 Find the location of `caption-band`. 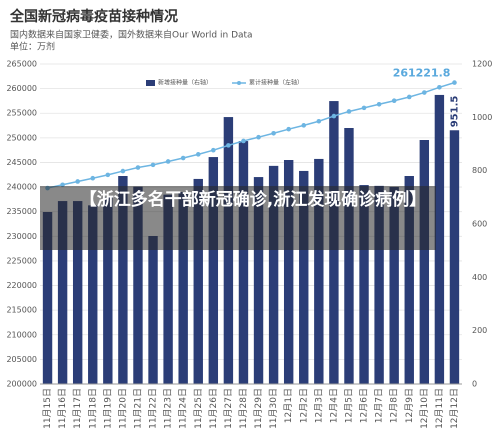

caption-band is located at coordinates (238, 218).